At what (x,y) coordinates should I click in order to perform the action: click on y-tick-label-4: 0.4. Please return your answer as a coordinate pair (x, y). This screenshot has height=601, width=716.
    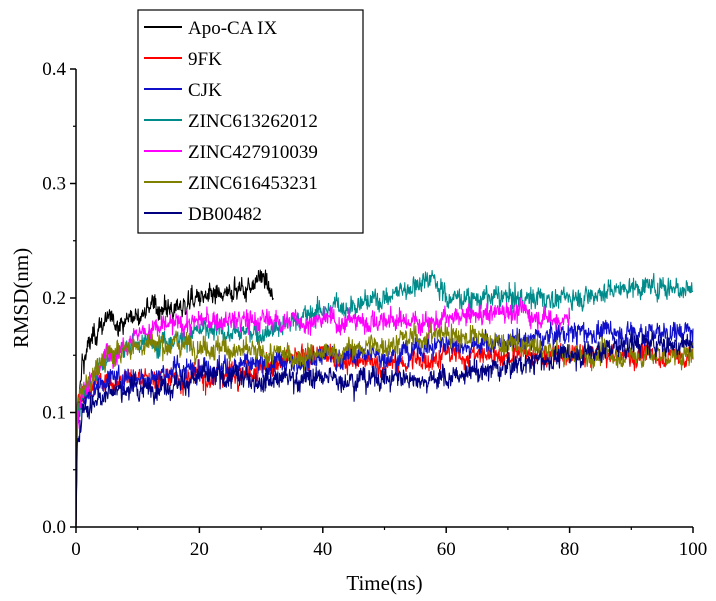
    Looking at the image, I should click on (54, 69).